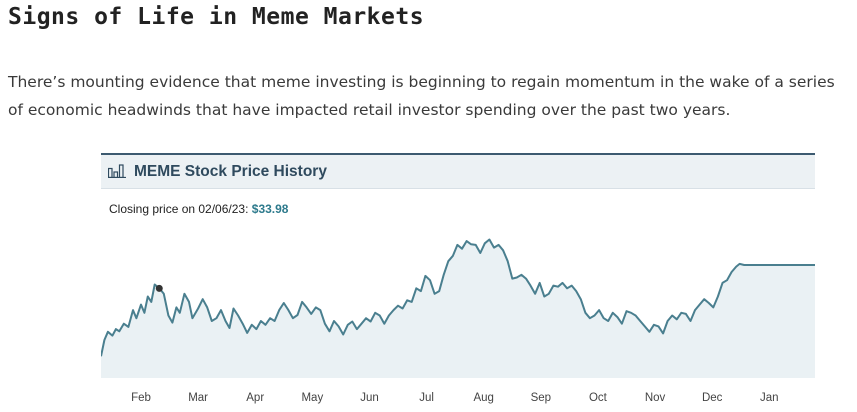  Describe the element at coordinates (198, 398) in the screenshot. I see `x-tick-label: Mar` at that location.